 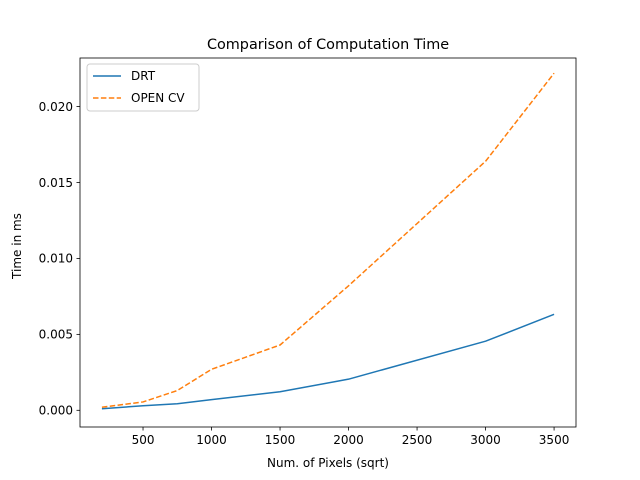 What do you see at coordinates (328, 361) in the screenshot?
I see `series-line-drt` at bounding box center [328, 361].